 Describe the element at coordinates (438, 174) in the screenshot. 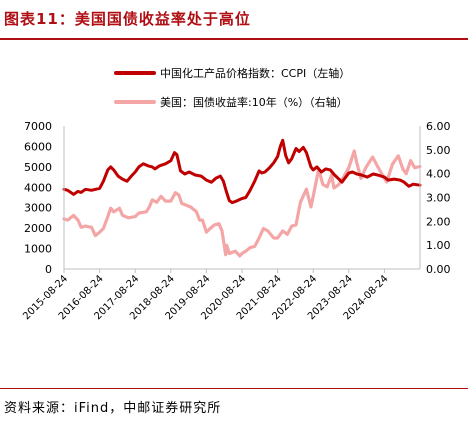

I see `right-tick-label: 4.00` at that location.